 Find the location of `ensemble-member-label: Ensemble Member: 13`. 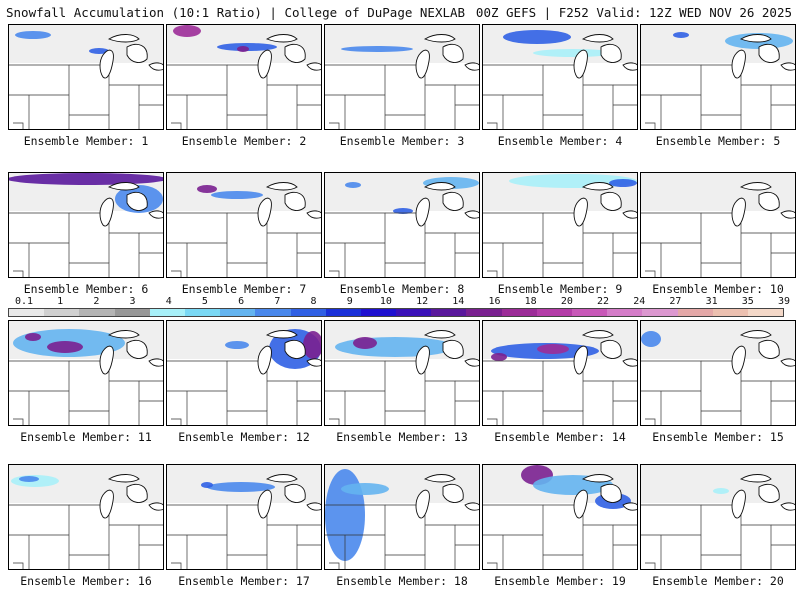

ensemble-member-label: Ensemble Member: 13 is located at coordinates (402, 437).